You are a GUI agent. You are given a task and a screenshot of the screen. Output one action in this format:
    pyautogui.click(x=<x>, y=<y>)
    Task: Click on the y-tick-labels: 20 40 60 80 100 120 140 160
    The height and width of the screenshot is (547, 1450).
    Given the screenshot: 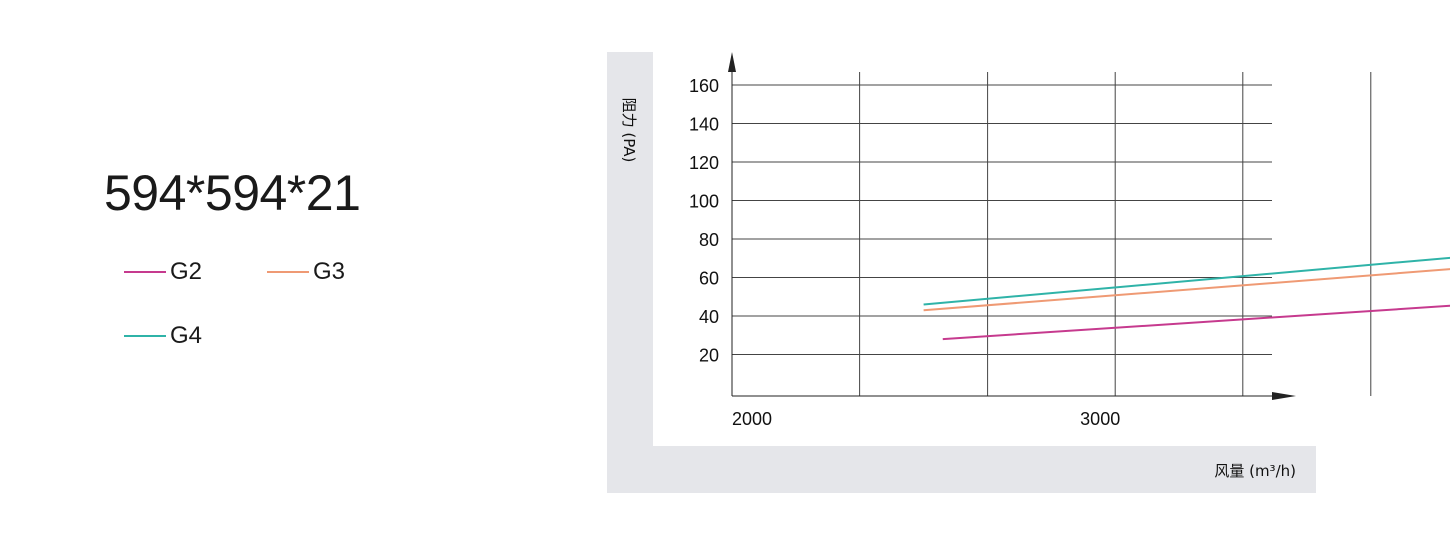 What is the action you would take?
    pyautogui.click(x=704, y=221)
    